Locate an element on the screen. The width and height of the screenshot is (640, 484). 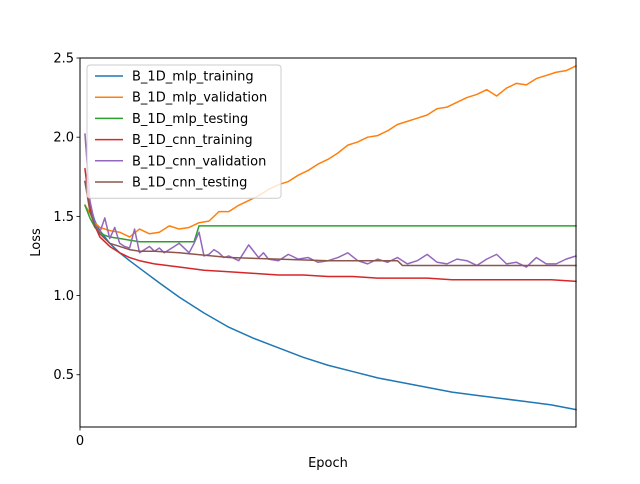
x-tick-label: 0 is located at coordinates (80, 441).